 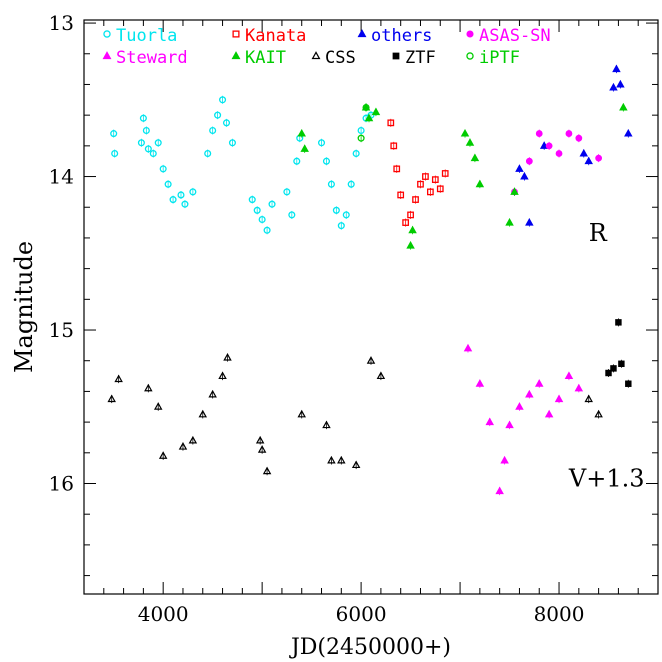 What do you see at coordinates (340, 58) in the screenshot?
I see `legend-label: CSS` at bounding box center [340, 58].